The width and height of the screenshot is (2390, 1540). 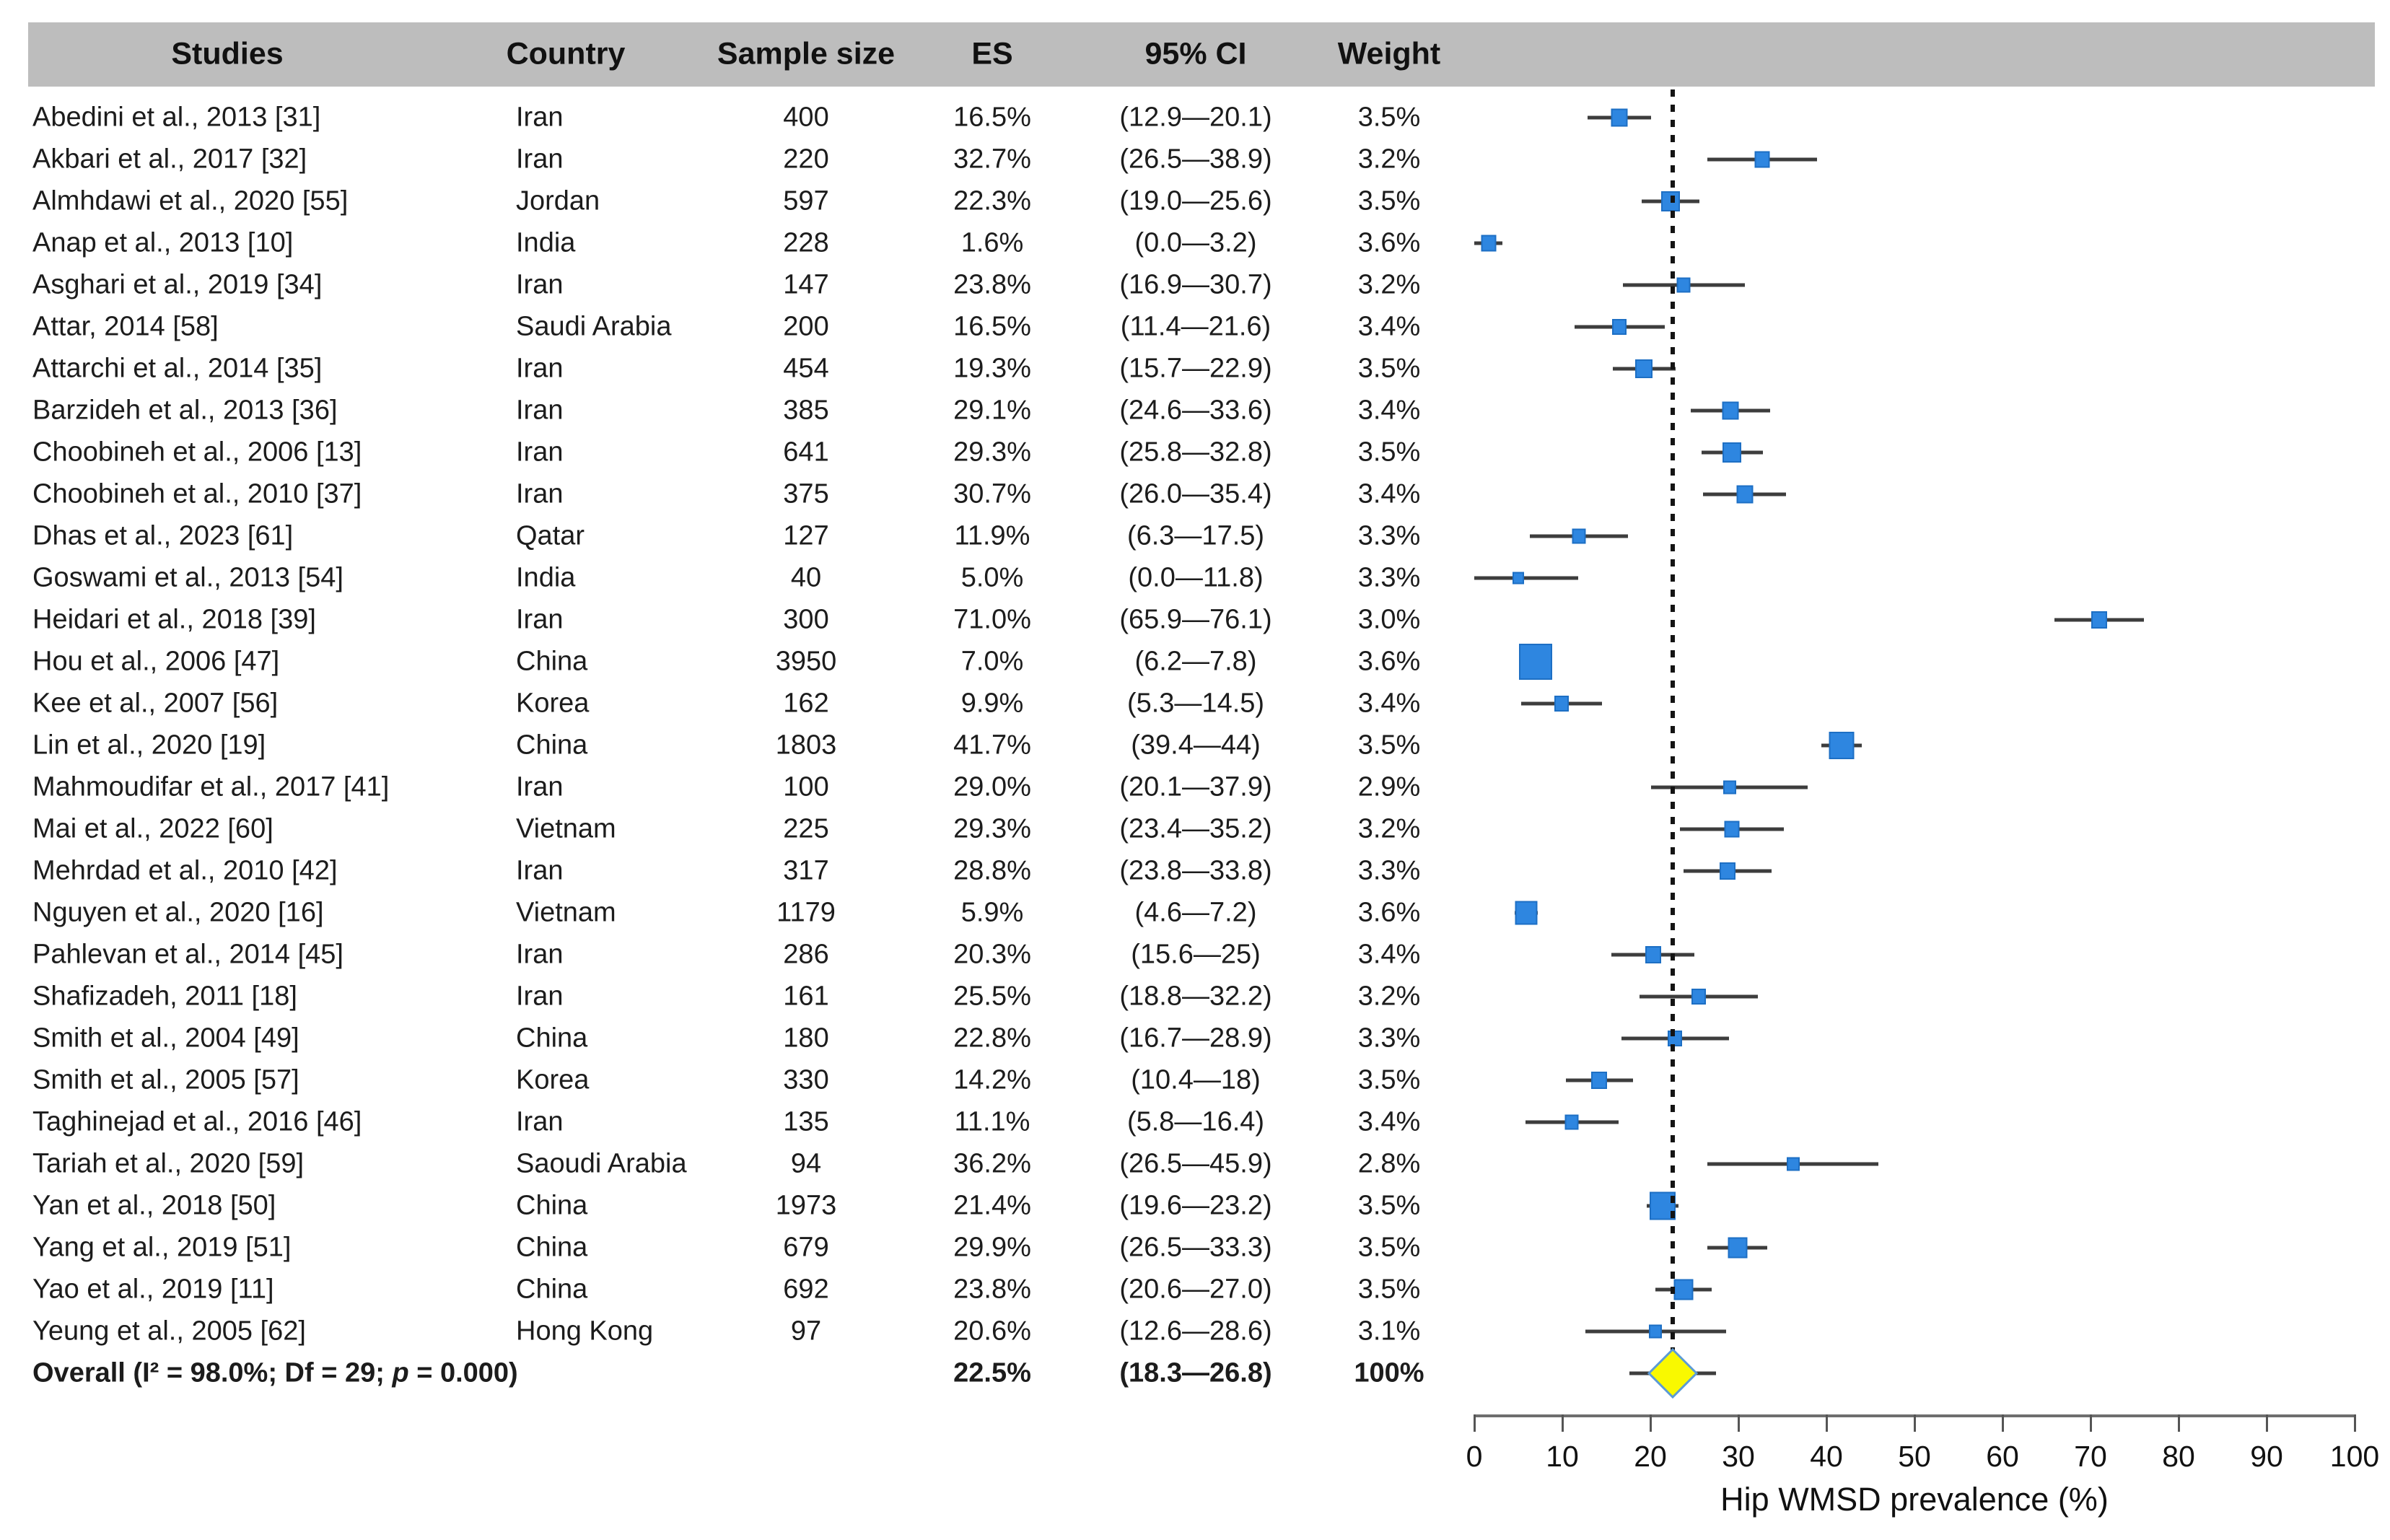 I want to click on study-label: Tariah et al., 2020 [59], so click(x=168, y=1163).